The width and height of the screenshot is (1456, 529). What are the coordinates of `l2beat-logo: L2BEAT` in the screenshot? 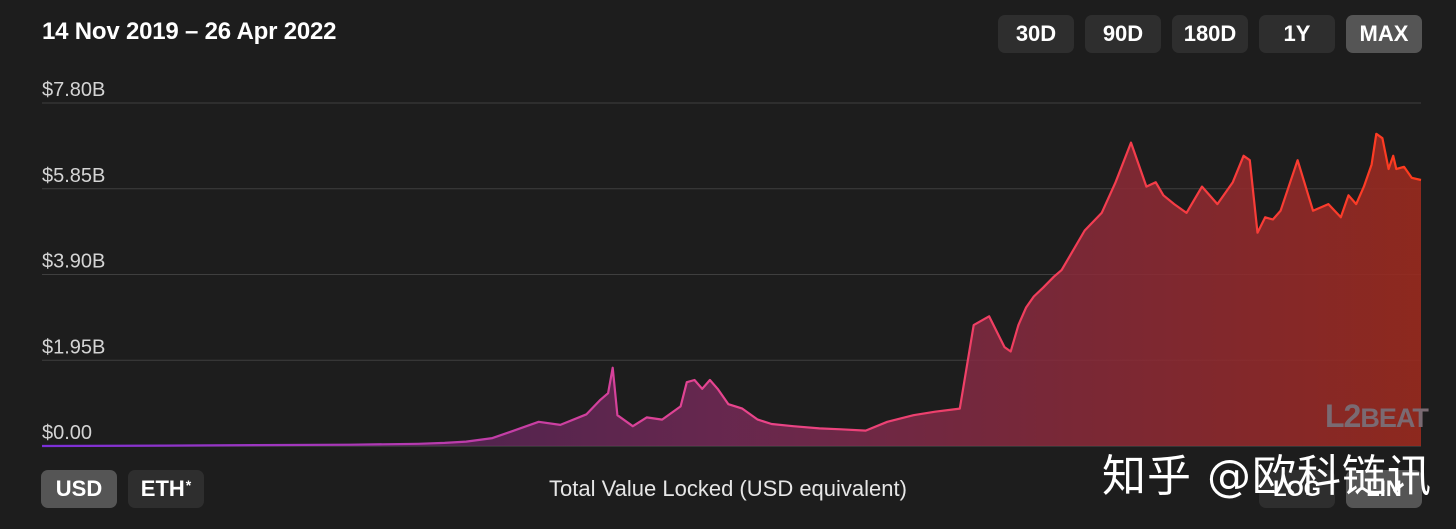 It's located at (1377, 416).